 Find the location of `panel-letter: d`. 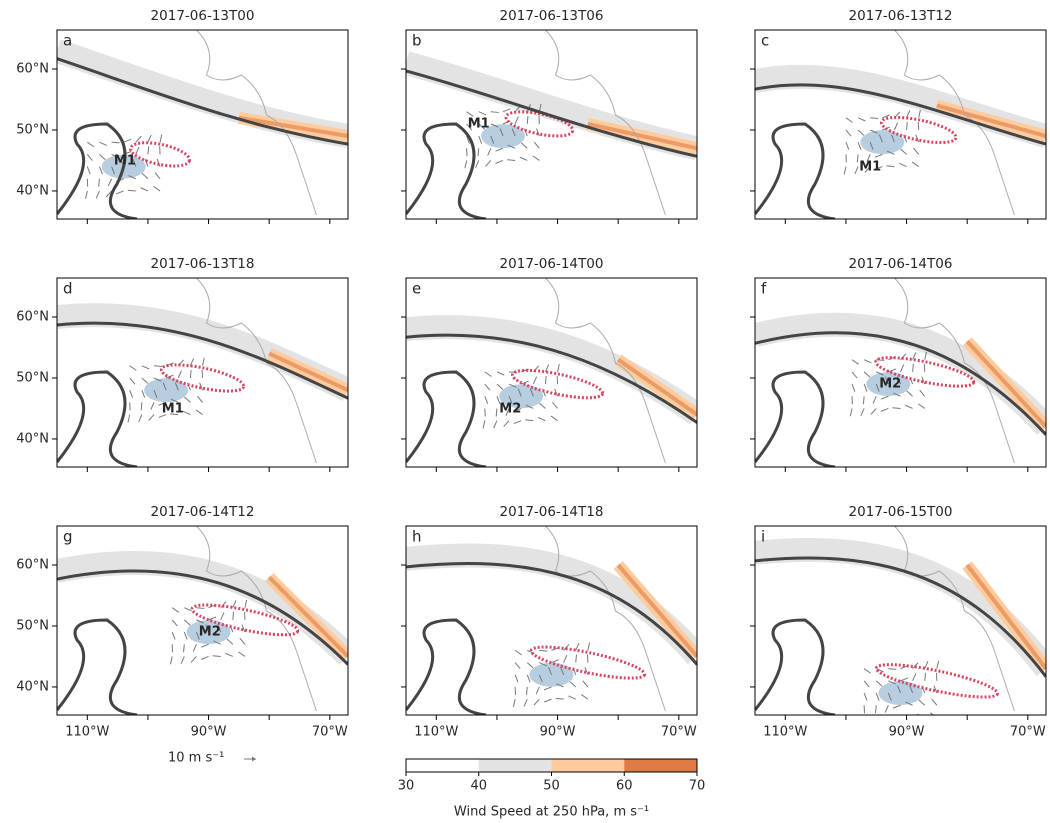

panel-letter: d is located at coordinates (68, 289).